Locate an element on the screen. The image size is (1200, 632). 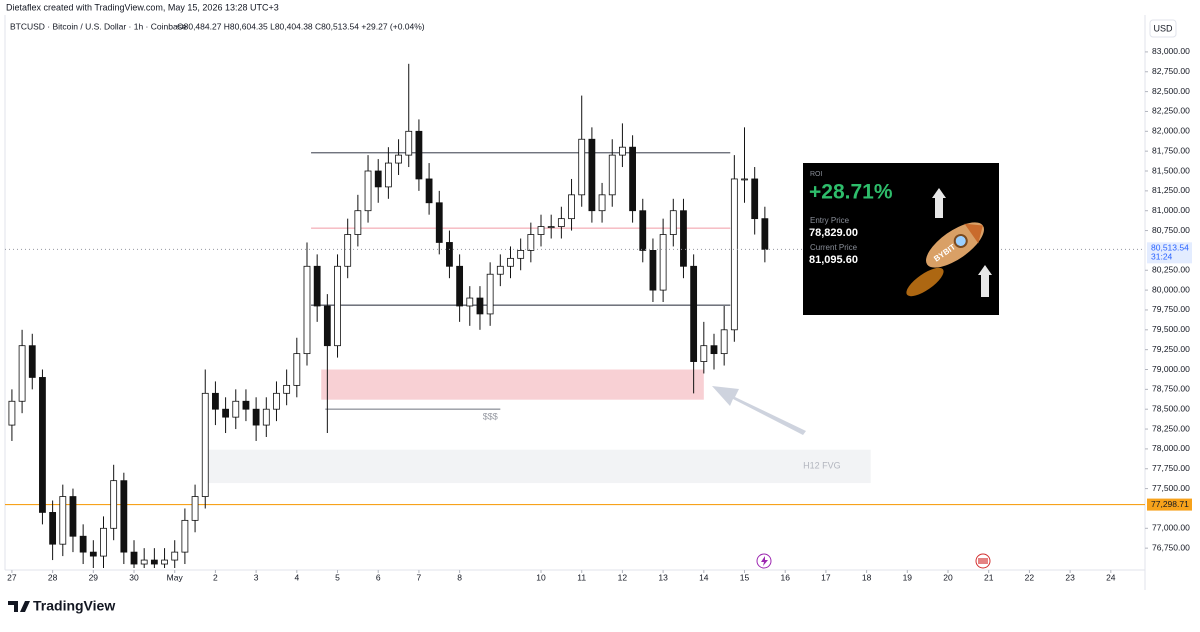
x-tick-label: 14 is located at coordinates (704, 577).